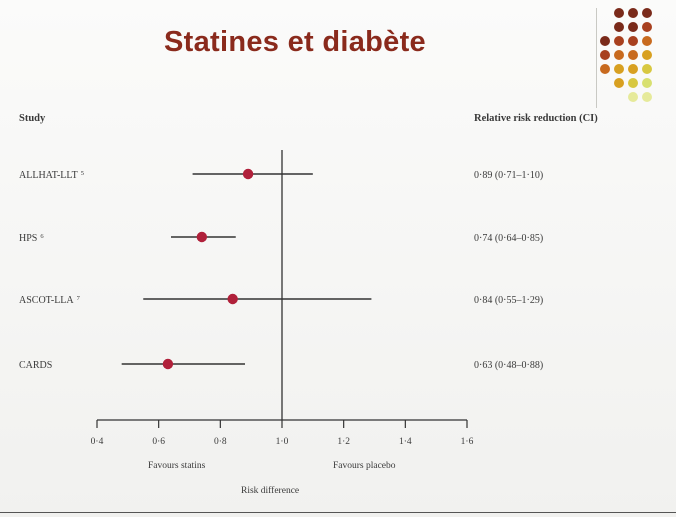  What do you see at coordinates (343, 442) in the screenshot?
I see `x-tick-label: 1·2` at bounding box center [343, 442].